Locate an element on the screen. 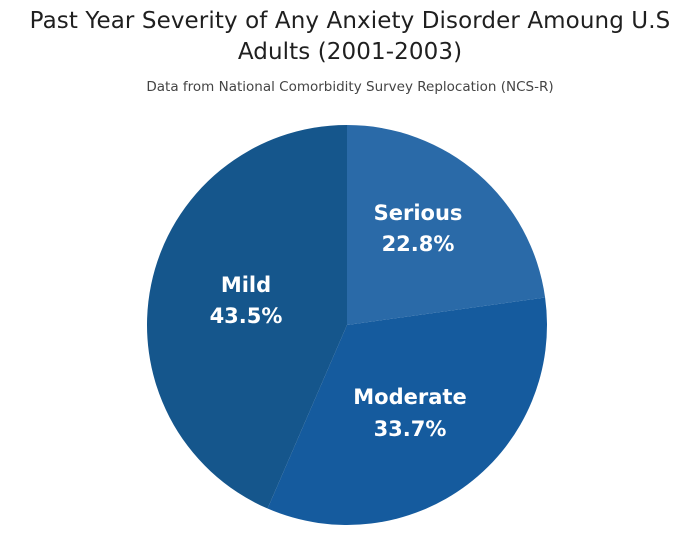 Image resolution: width=700 pixels, height=544 pixels. slice-value-moderate: 33.7% is located at coordinates (410, 429).